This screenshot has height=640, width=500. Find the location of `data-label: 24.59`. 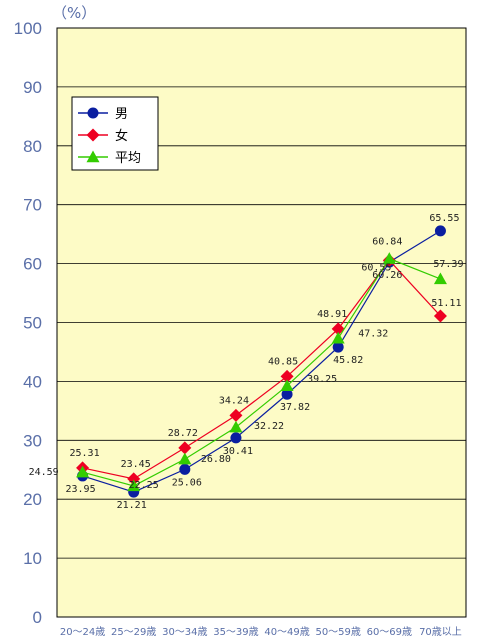

data-label: 24.59 is located at coordinates (44, 472).